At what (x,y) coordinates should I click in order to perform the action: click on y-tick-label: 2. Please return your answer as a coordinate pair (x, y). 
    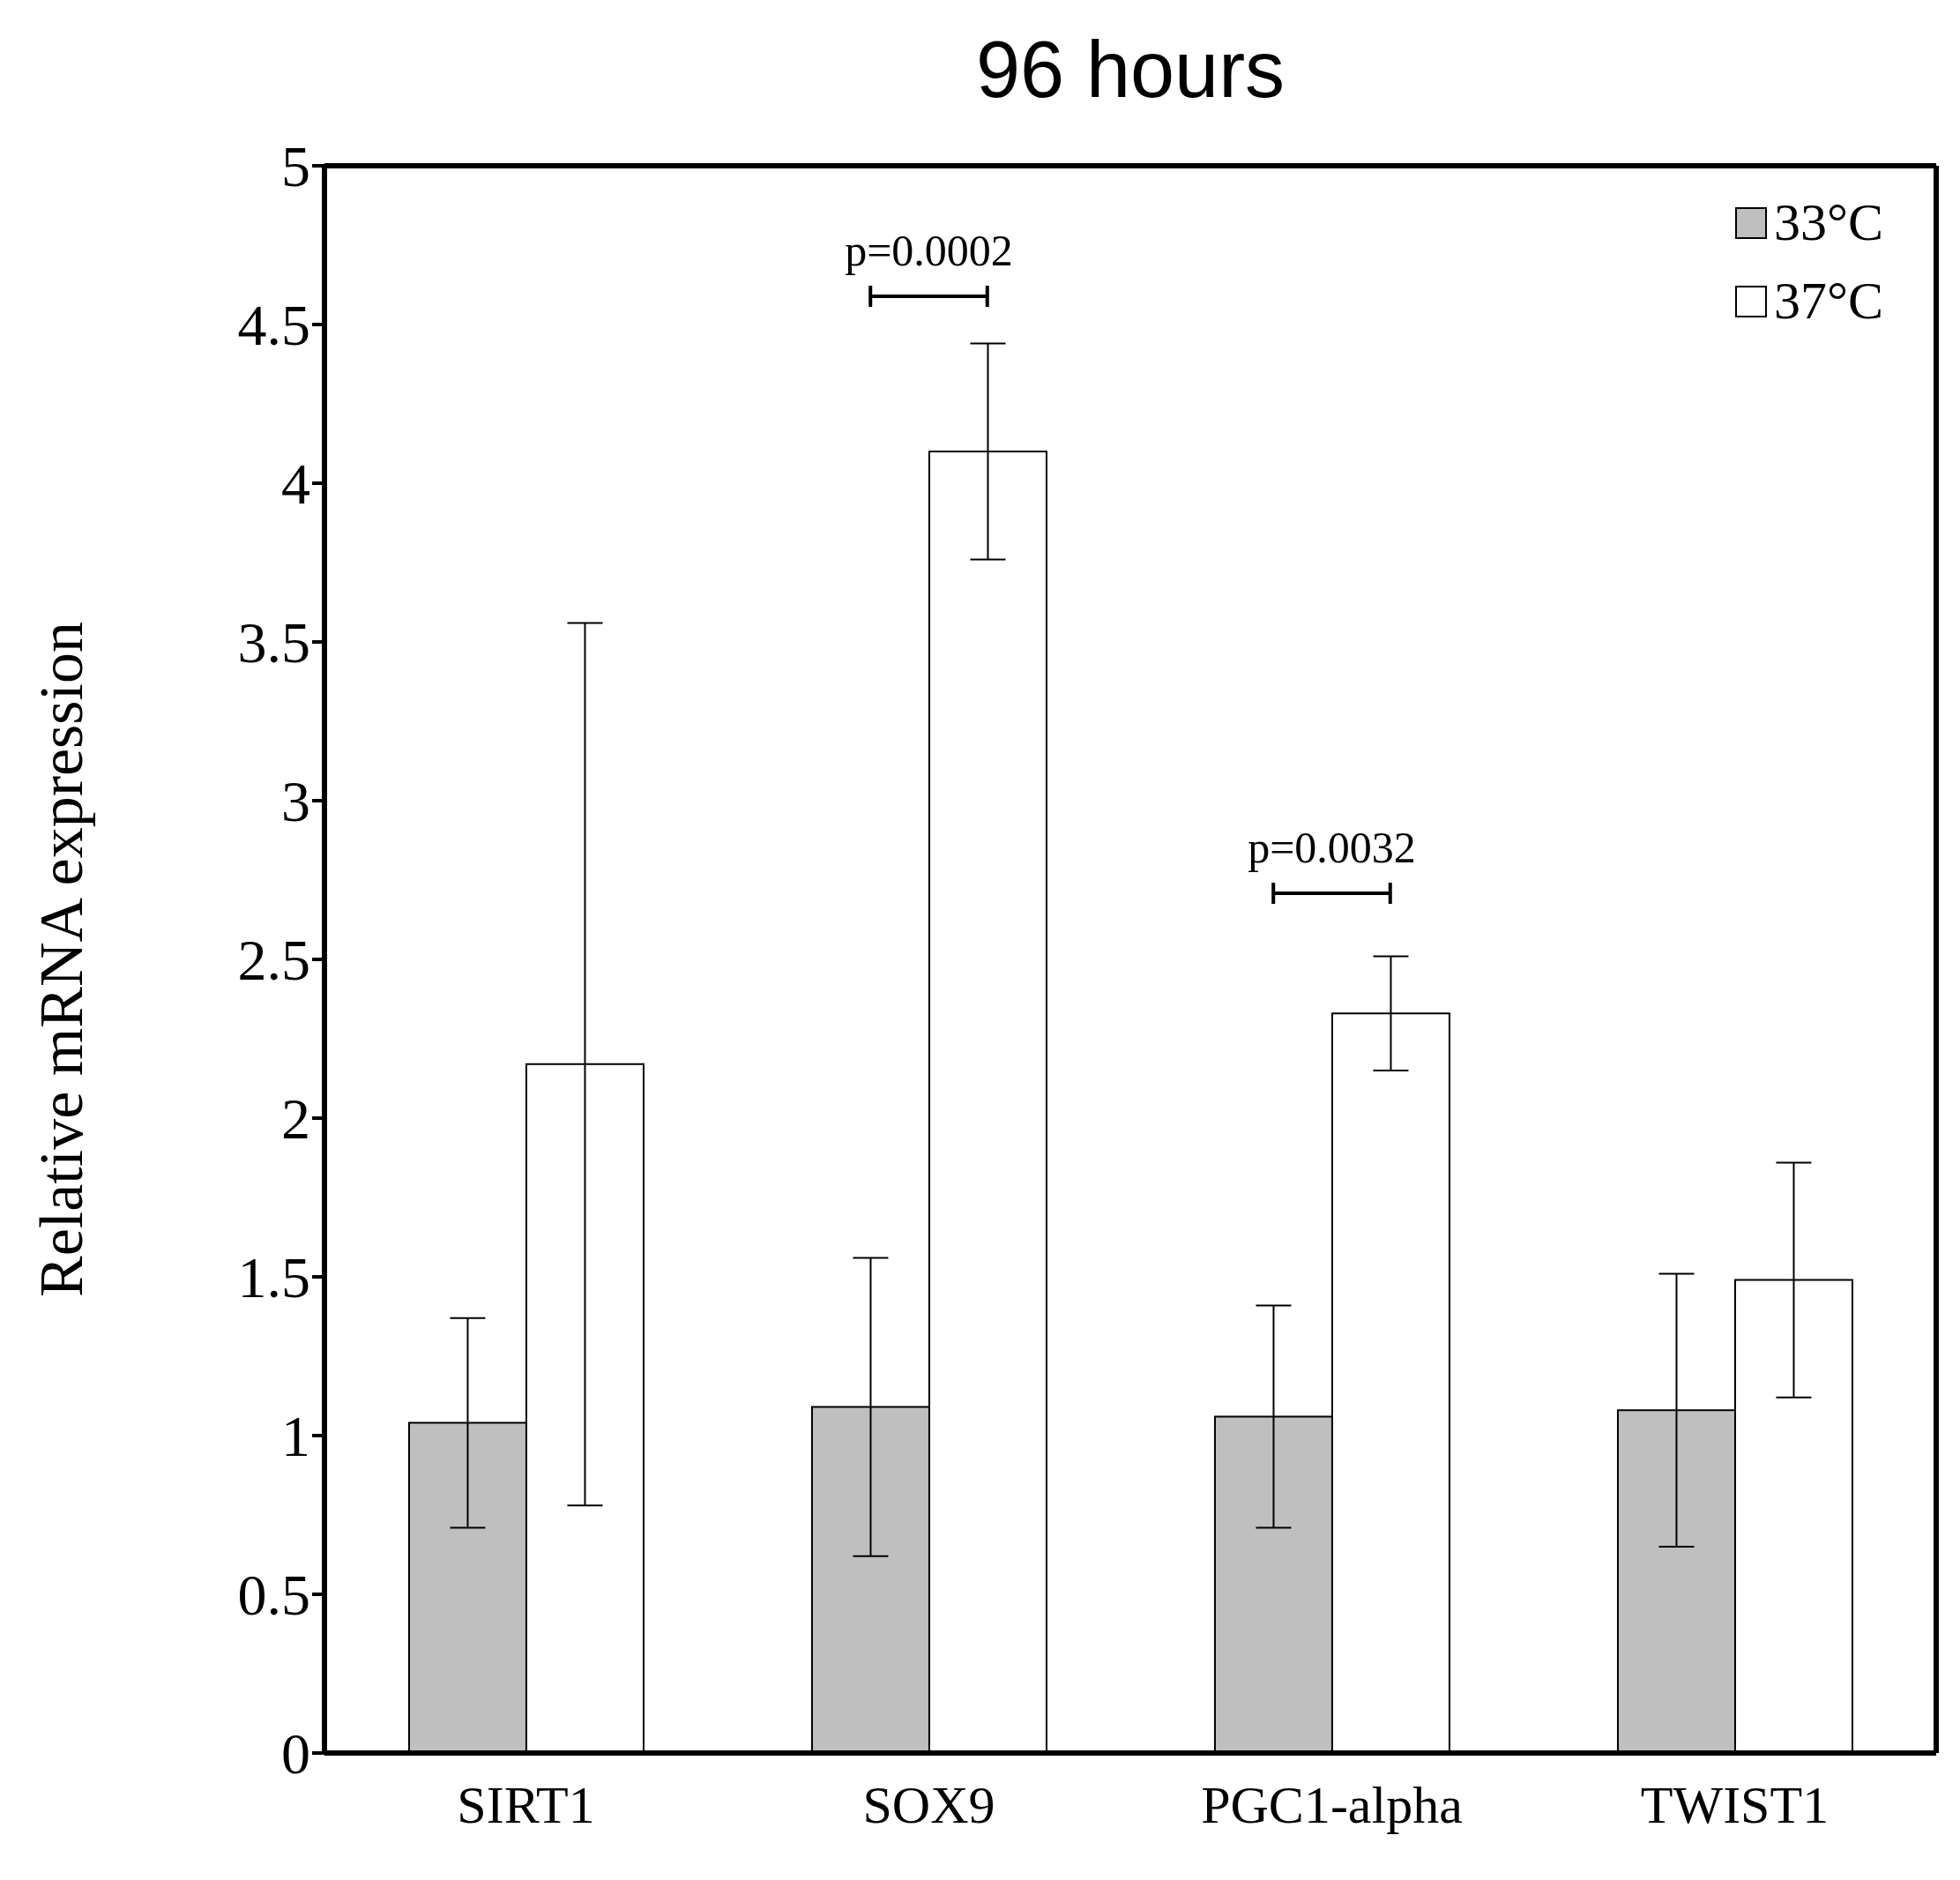
    Looking at the image, I should click on (295, 1119).